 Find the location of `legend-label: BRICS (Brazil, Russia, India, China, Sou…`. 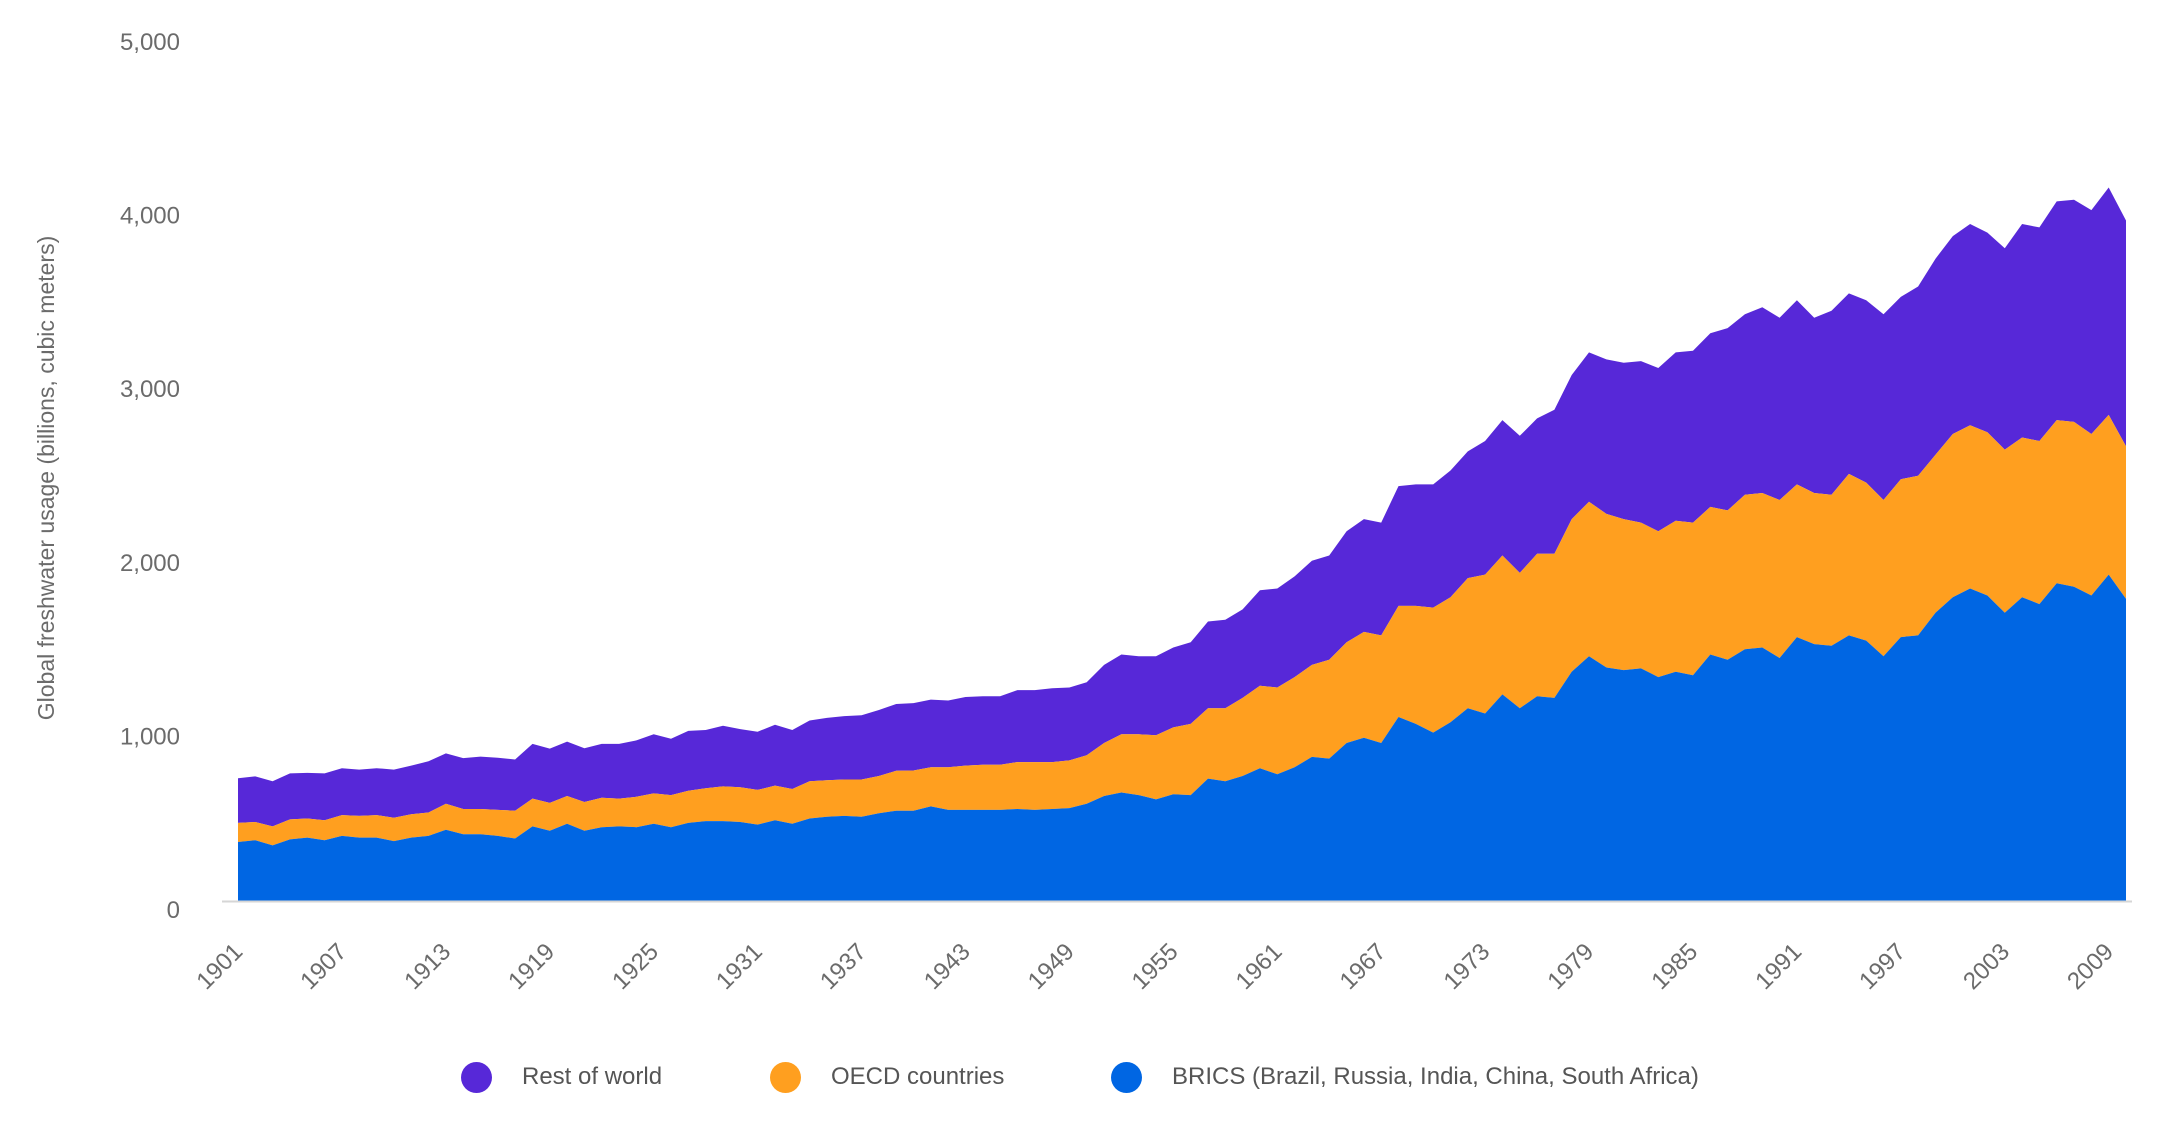

legend-label: BRICS (Brazil, Russia, India, China, Sou… is located at coordinates (1435, 1076).